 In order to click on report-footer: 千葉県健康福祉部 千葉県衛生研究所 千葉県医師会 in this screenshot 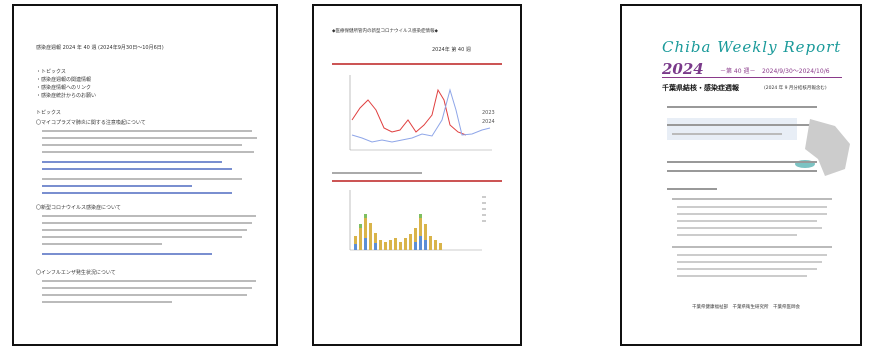, I will do `click(746, 307)`.